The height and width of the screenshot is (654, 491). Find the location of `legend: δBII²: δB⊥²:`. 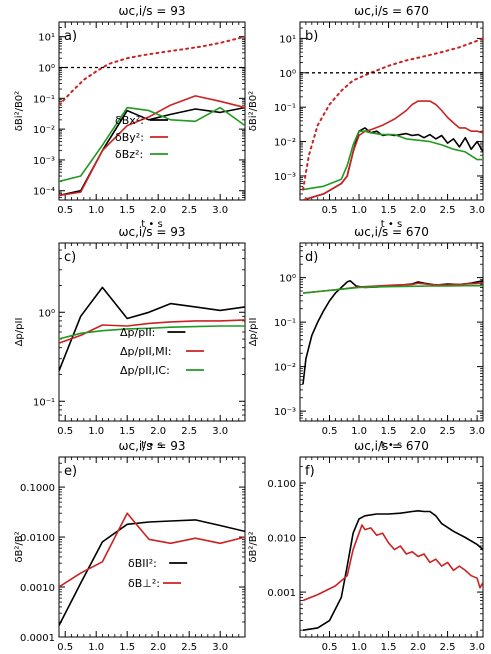

legend: δBII²: δB⊥²: is located at coordinates (158, 573).